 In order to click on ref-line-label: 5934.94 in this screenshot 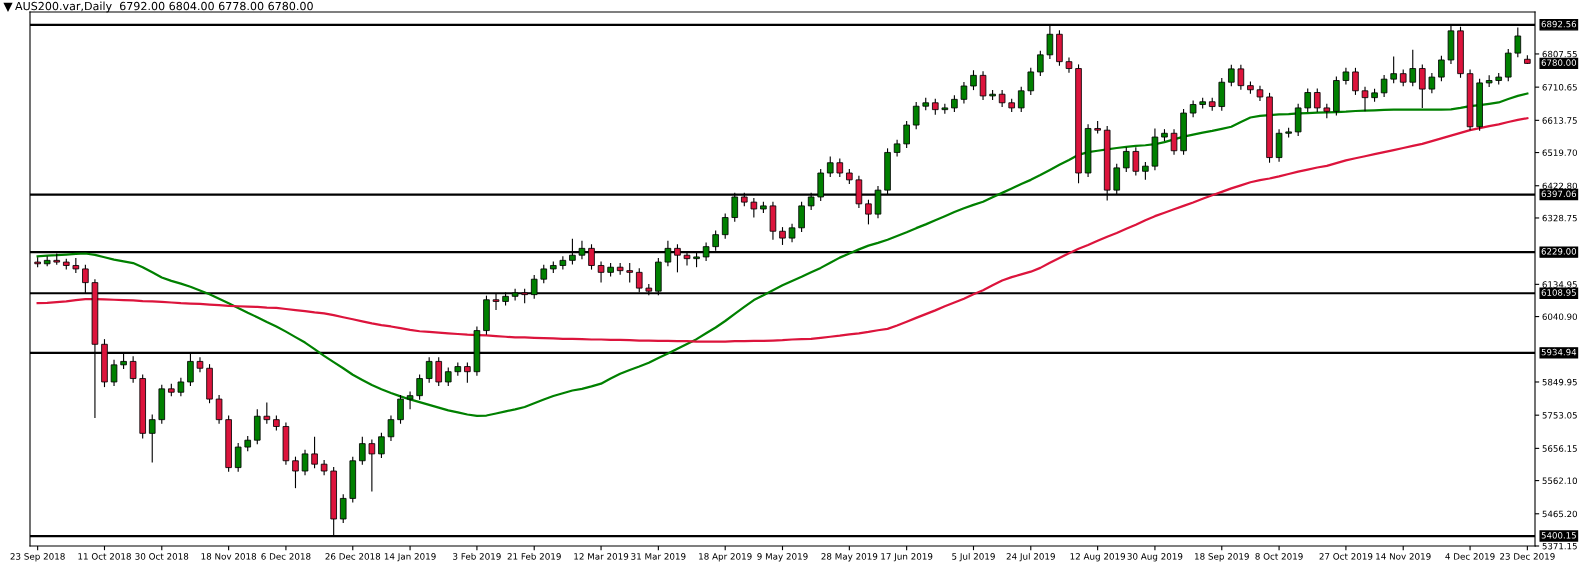, I will do `click(1559, 352)`.